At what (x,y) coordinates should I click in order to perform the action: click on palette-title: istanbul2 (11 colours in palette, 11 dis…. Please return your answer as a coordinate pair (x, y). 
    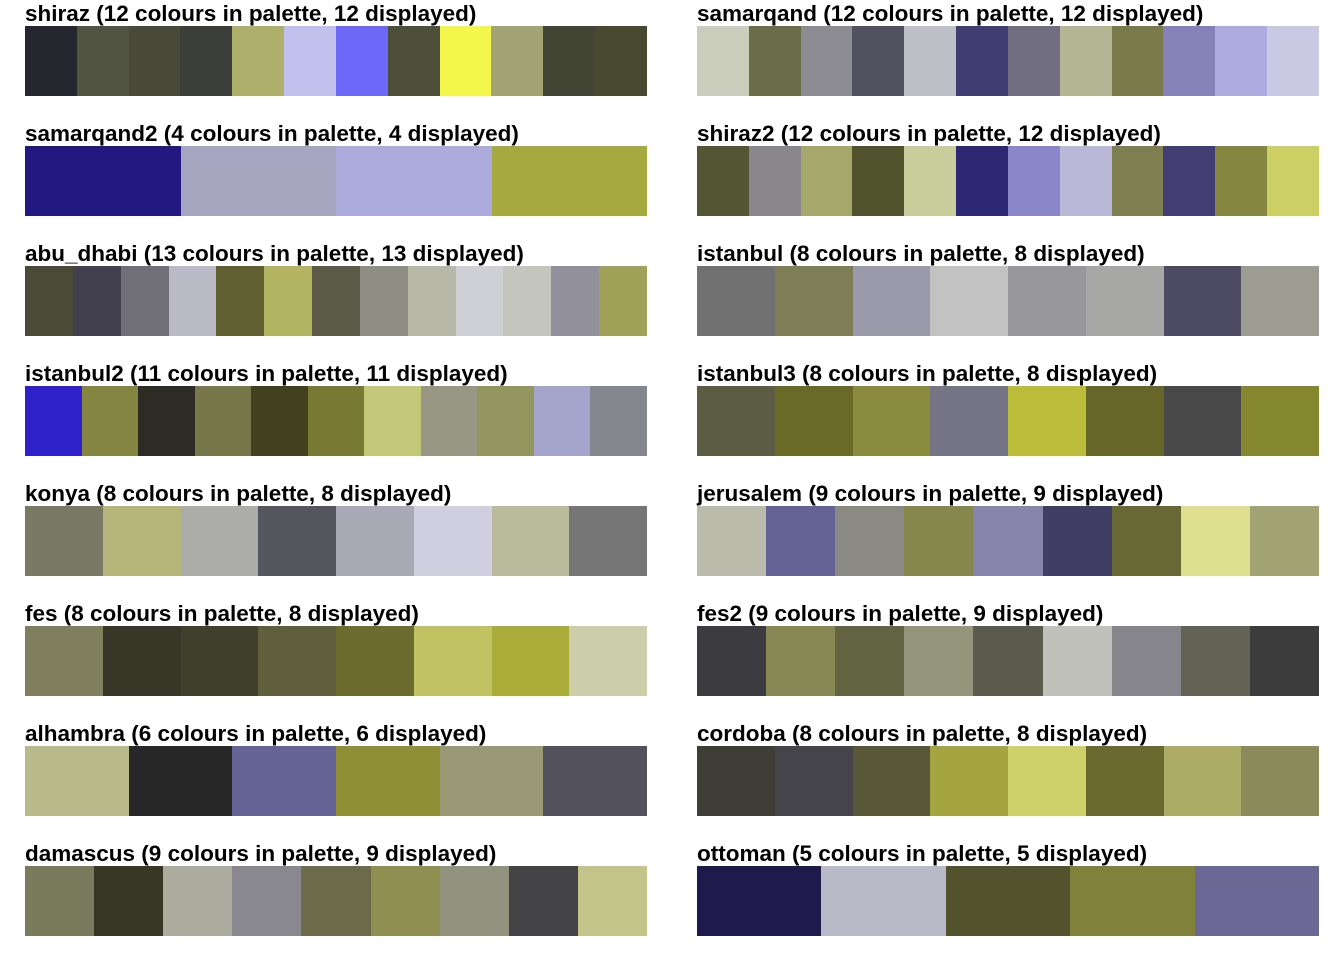
    Looking at the image, I should click on (266, 373).